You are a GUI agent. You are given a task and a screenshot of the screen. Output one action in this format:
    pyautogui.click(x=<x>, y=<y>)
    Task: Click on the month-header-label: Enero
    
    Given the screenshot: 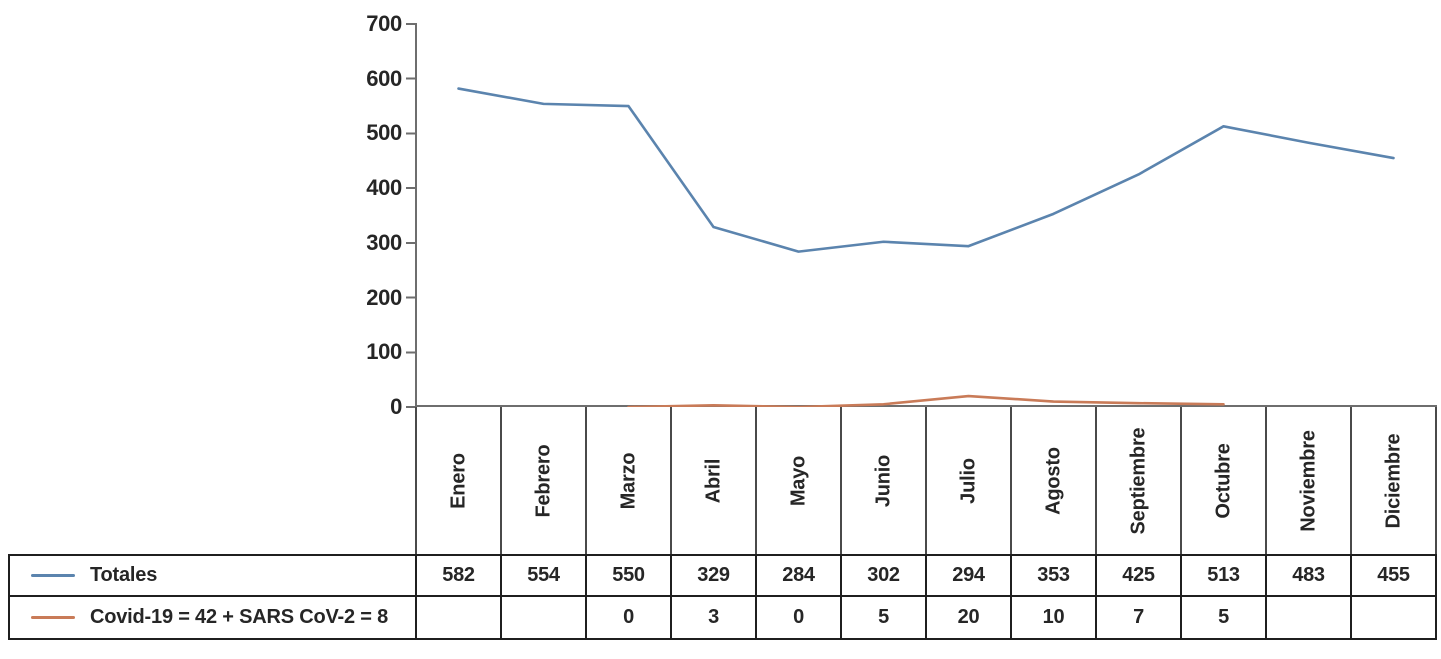 What is the action you would take?
    pyautogui.click(x=458, y=480)
    